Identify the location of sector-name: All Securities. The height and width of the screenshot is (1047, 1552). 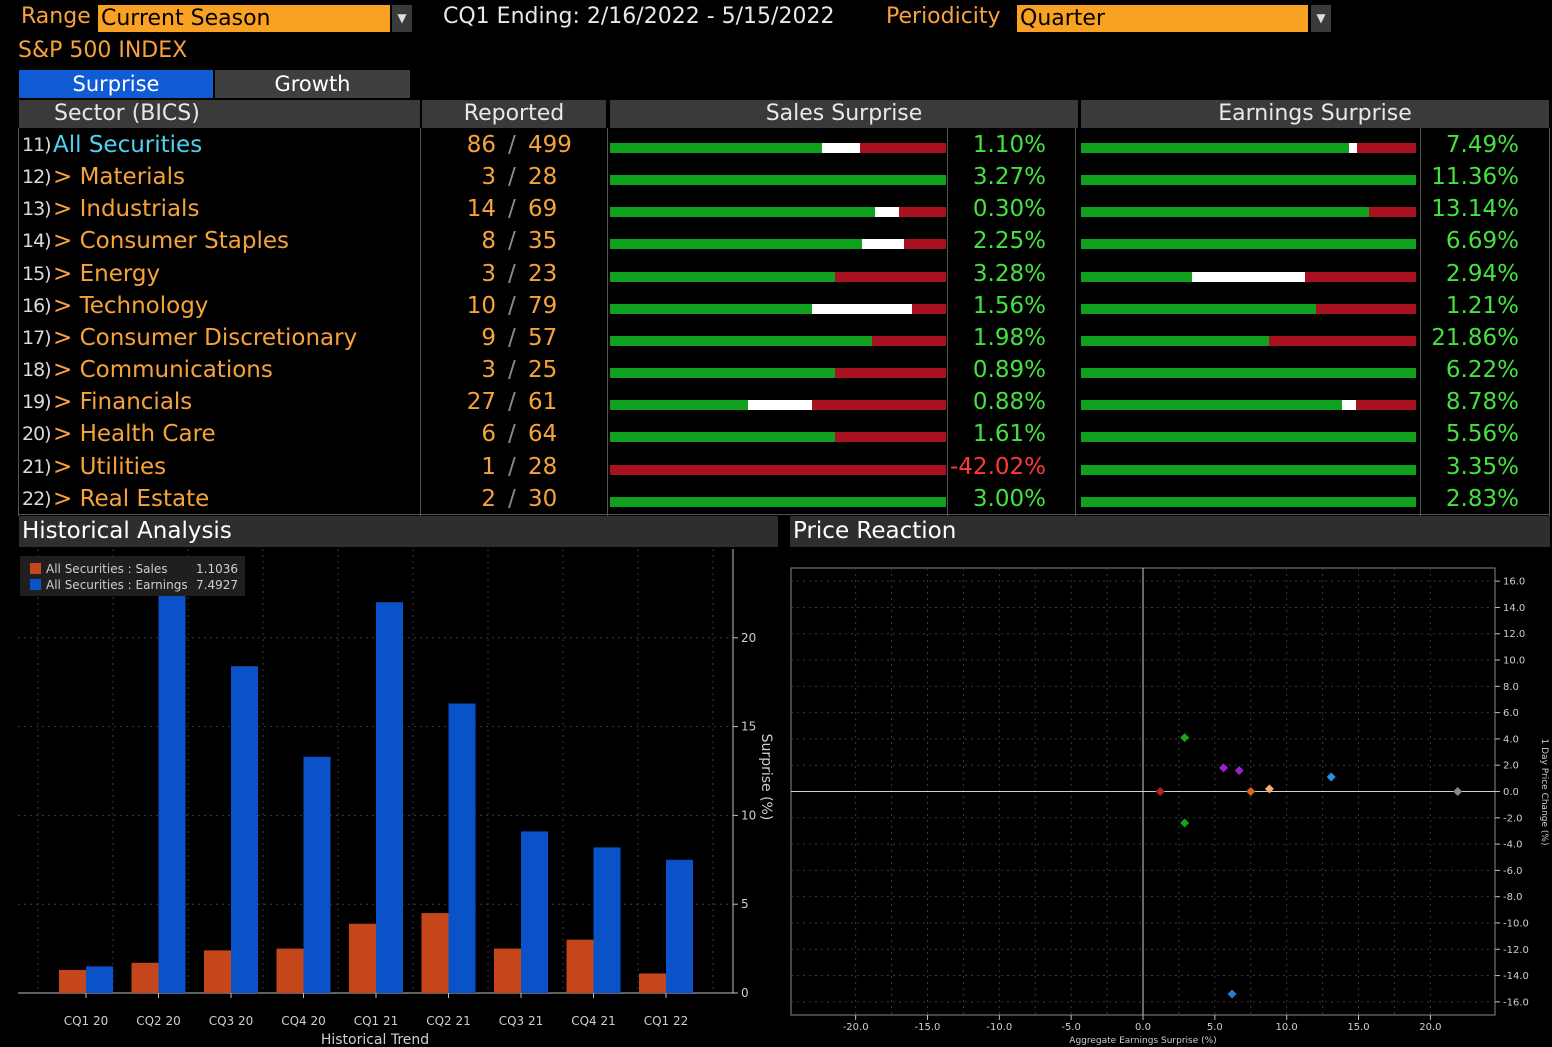
(128, 145).